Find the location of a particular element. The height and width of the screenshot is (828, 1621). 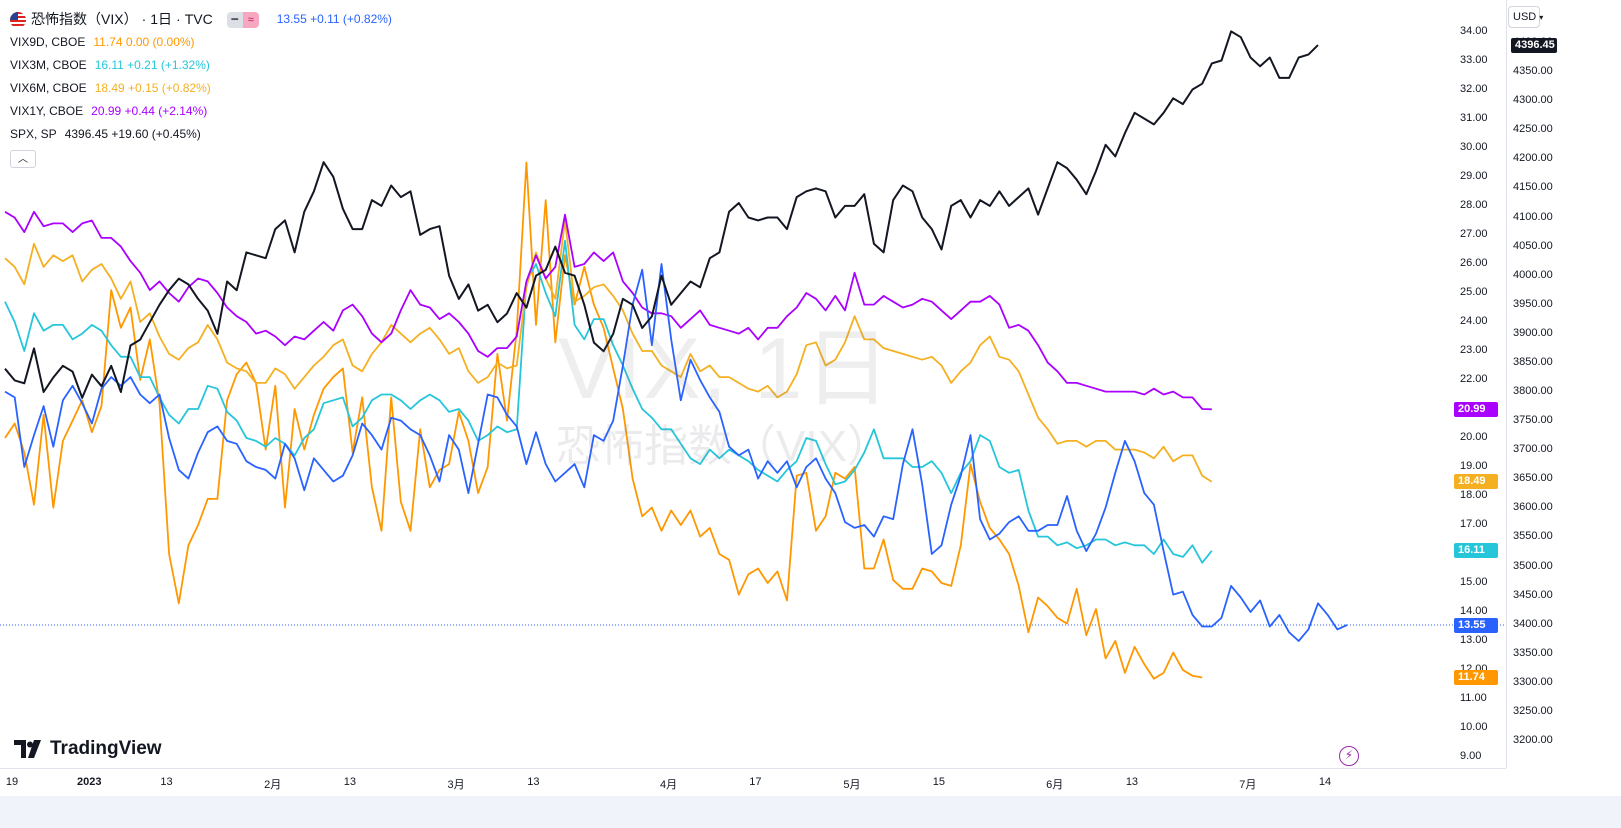

right-axis-tick: 3800.00 is located at coordinates (1533, 391).